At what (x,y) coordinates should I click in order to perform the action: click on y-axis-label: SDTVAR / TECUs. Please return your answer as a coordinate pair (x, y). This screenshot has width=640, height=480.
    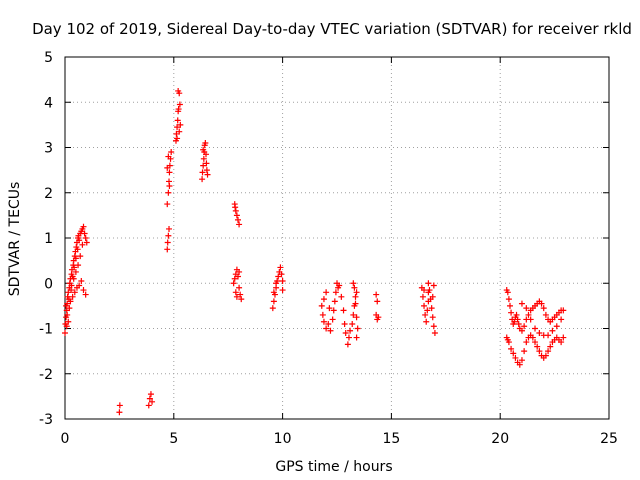
    Looking at the image, I should click on (15, 239).